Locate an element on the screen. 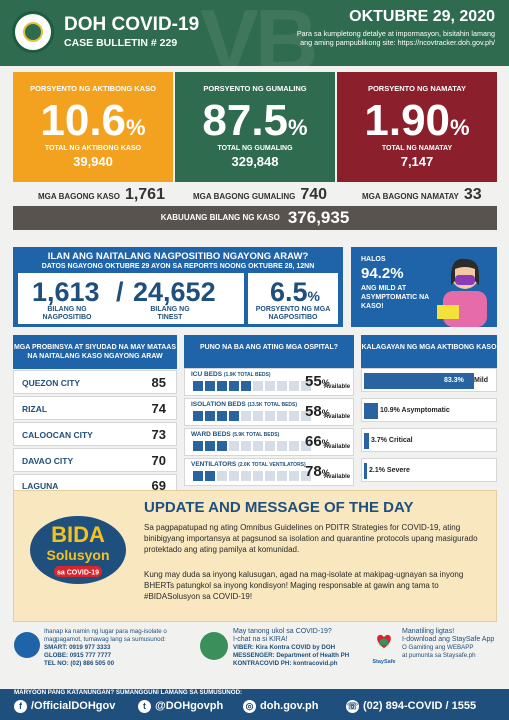  positivity-rate: 6.5% is located at coordinates (295, 292).